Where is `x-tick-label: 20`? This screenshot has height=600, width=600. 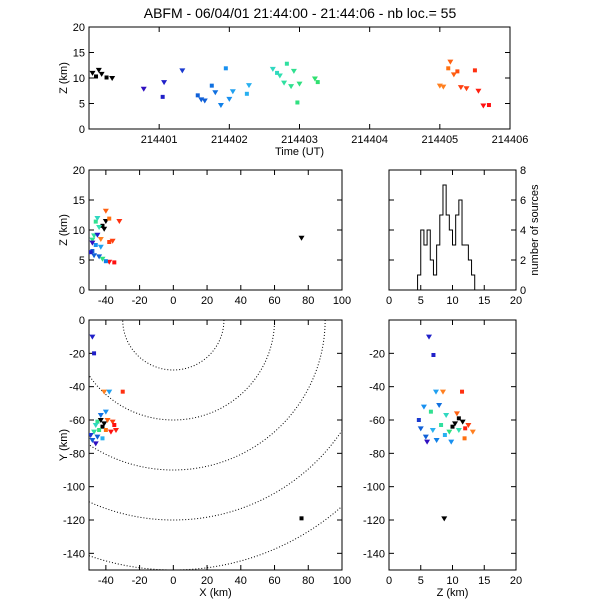 x-tick-label: 20 is located at coordinates (207, 301).